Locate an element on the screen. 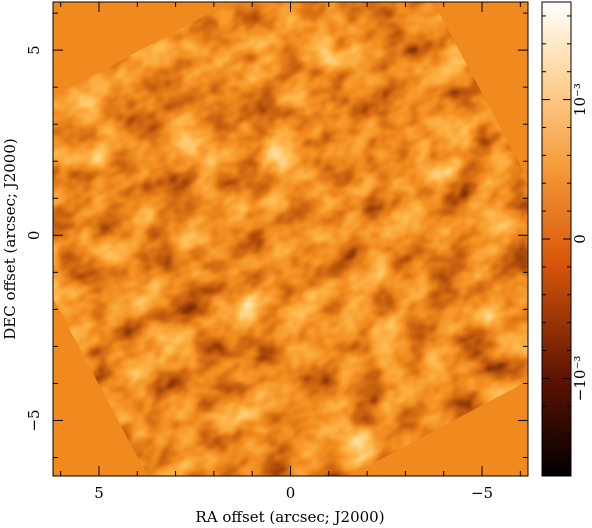 This screenshot has height=528, width=592. colorbar-tick-label: 10⁻³ is located at coordinates (580, 99).